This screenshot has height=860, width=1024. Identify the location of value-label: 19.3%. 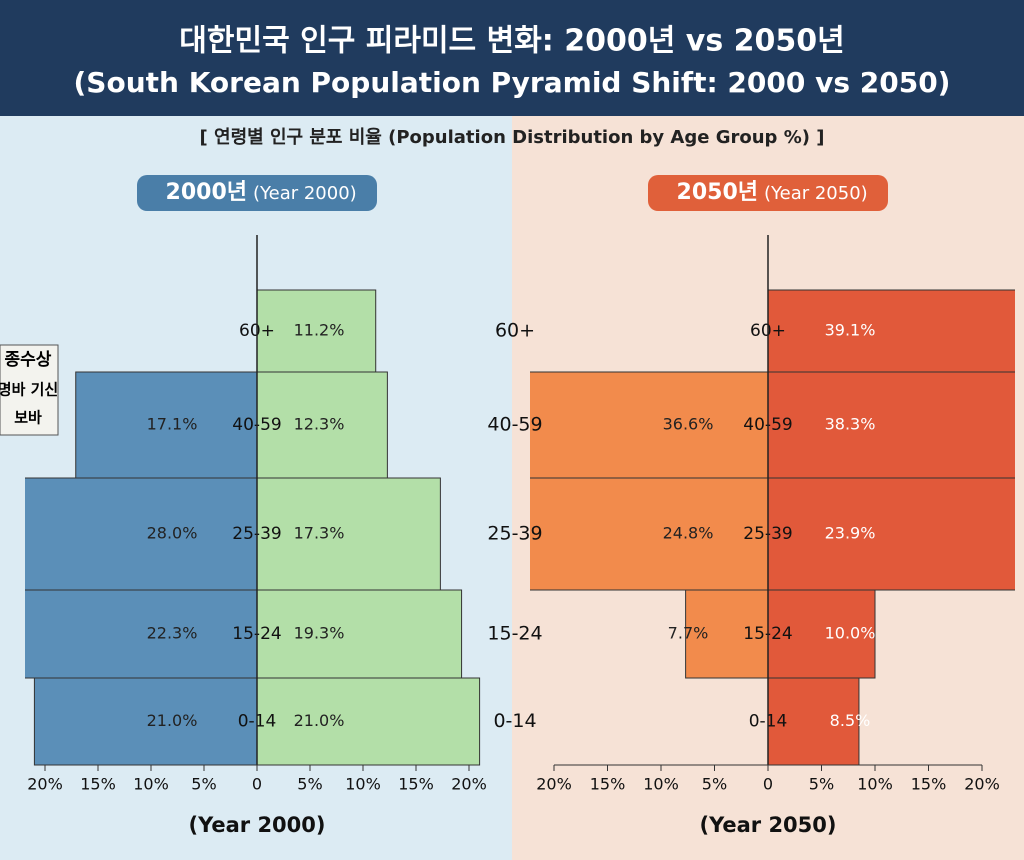
(319, 633).